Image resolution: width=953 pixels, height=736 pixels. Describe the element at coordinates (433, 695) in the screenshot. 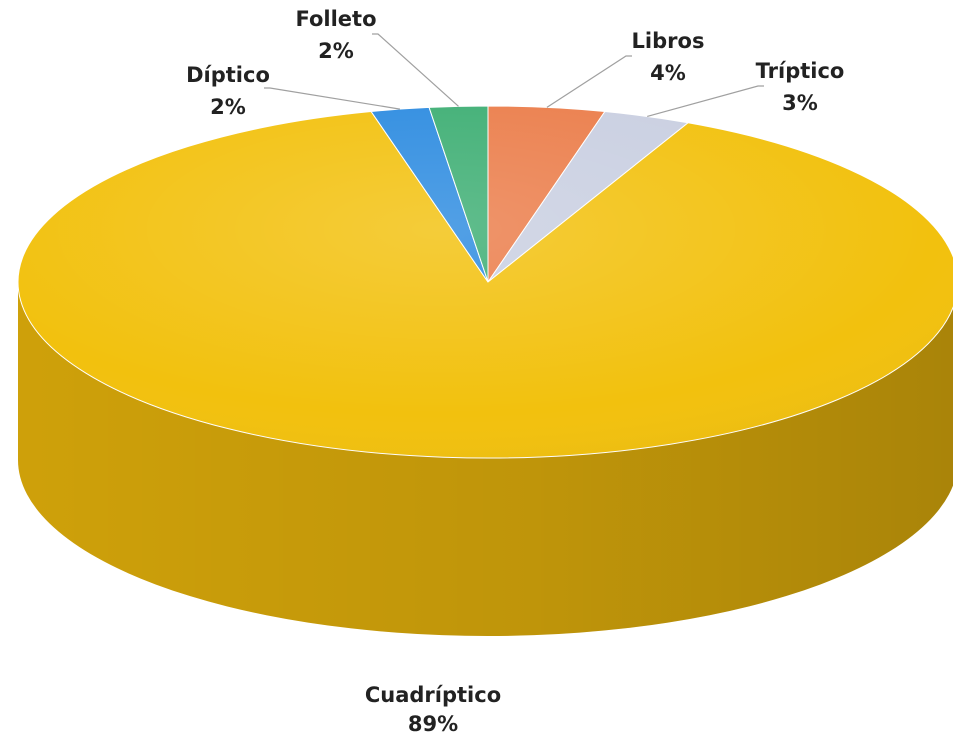

I see `slice-label-name: Cuadríptico` at that location.